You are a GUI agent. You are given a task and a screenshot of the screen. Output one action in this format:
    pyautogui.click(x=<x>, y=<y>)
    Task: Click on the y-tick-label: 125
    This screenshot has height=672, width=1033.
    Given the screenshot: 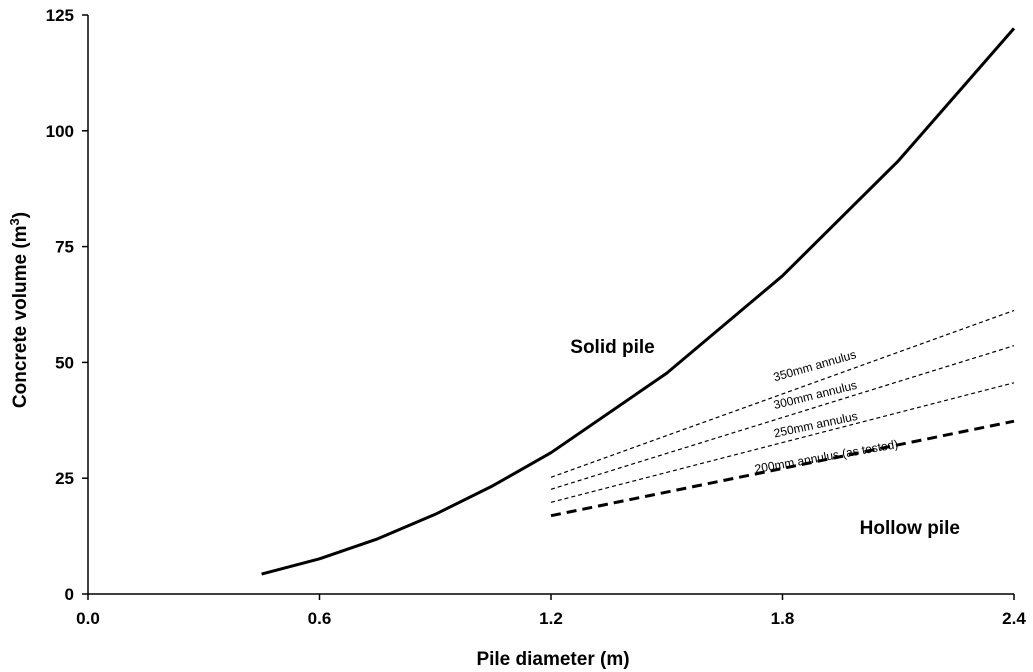 What is the action you would take?
    pyautogui.click(x=60, y=15)
    